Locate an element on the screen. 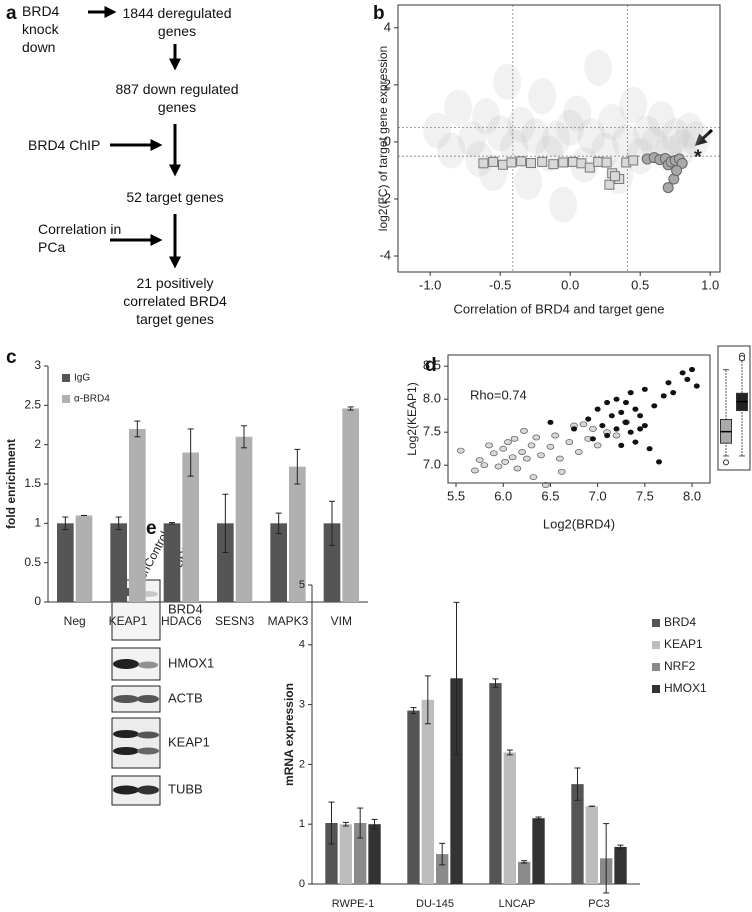 This screenshot has height=912, width=752. x-tick-label: VIM is located at coordinates (341, 621).